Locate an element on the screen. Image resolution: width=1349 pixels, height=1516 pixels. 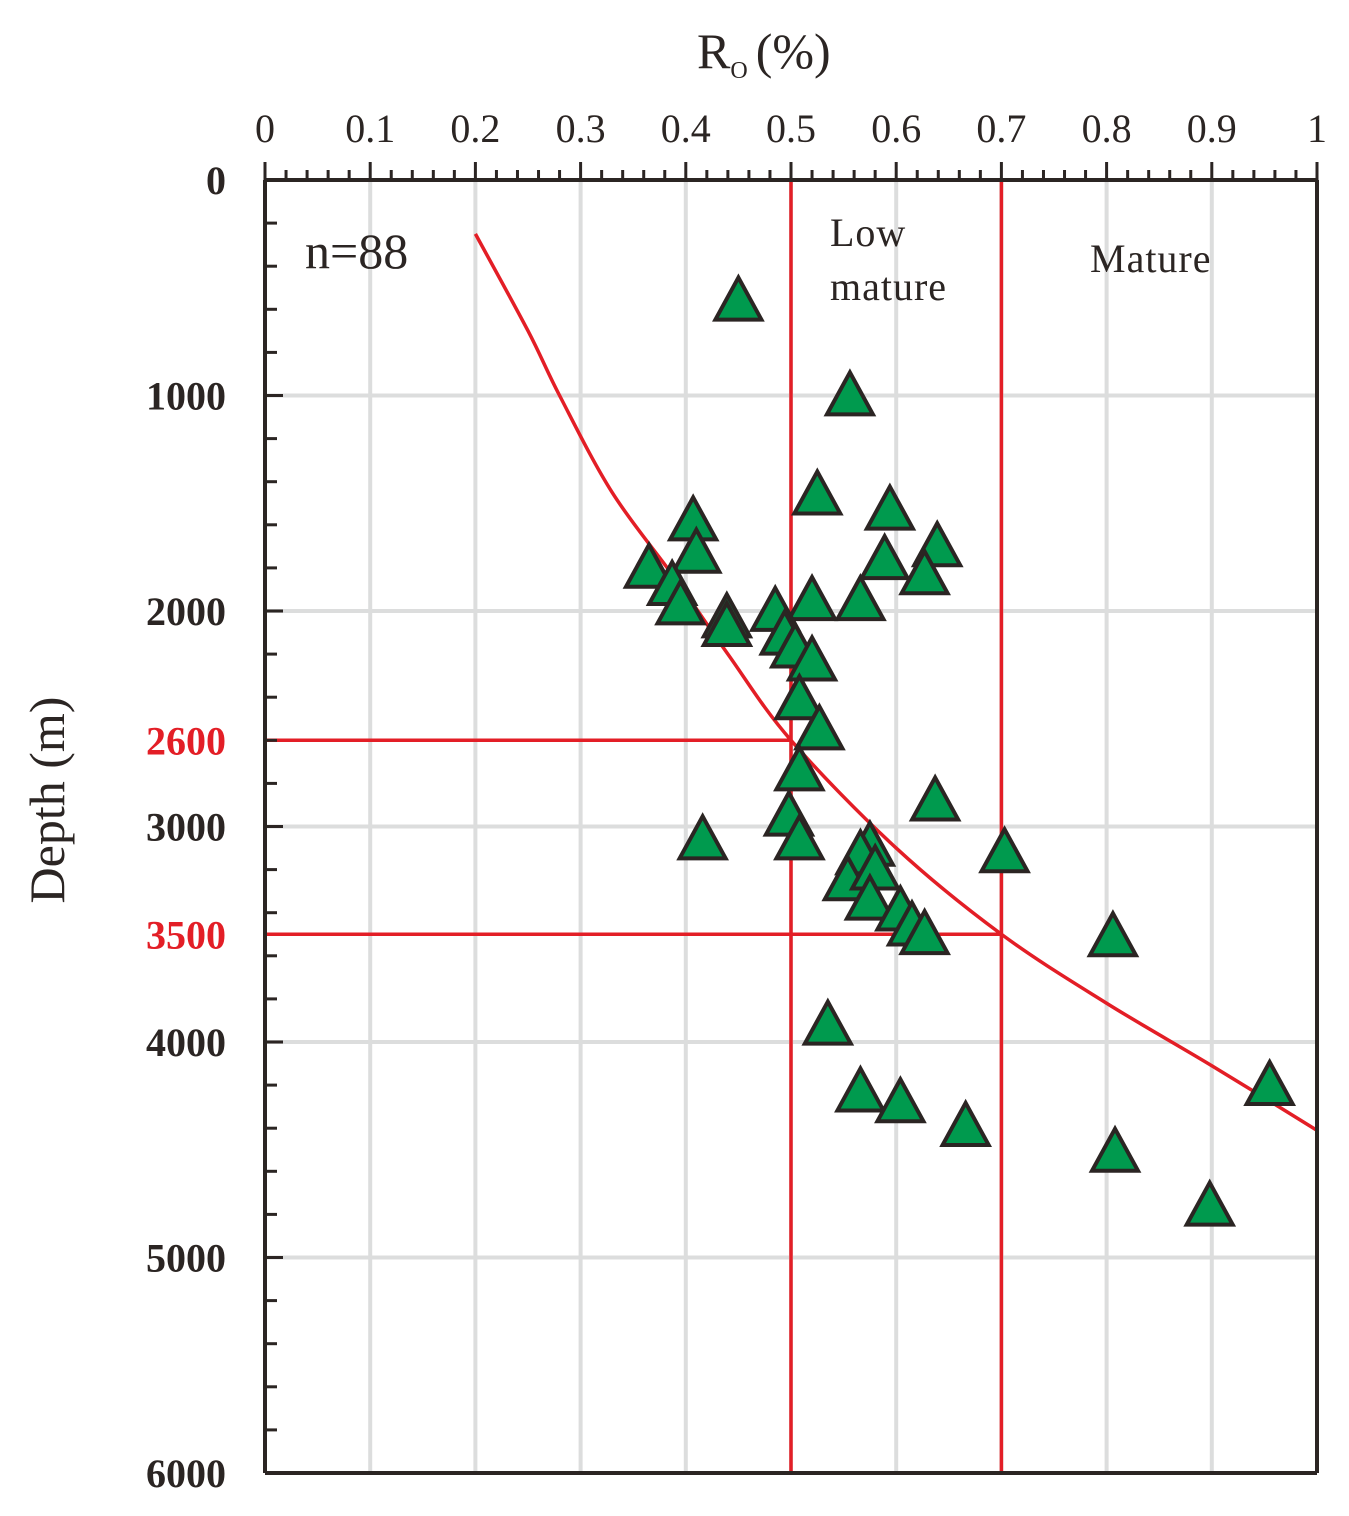
y-tick-label: 5000 is located at coordinates (186, 1258).